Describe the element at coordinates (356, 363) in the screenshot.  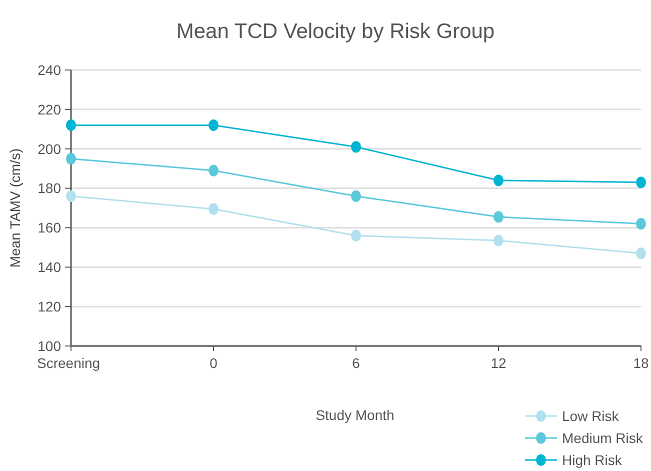
I see `x-tick-label: 6` at that location.